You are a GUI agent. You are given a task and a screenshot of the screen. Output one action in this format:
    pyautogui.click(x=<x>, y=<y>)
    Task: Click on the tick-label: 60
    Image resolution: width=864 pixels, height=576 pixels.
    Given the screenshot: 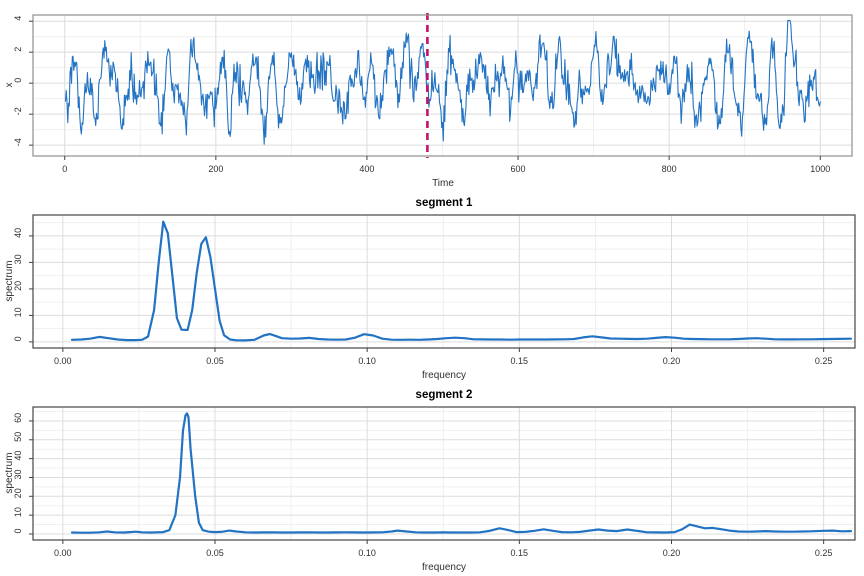 What is the action you would take?
    pyautogui.click(x=18, y=418)
    